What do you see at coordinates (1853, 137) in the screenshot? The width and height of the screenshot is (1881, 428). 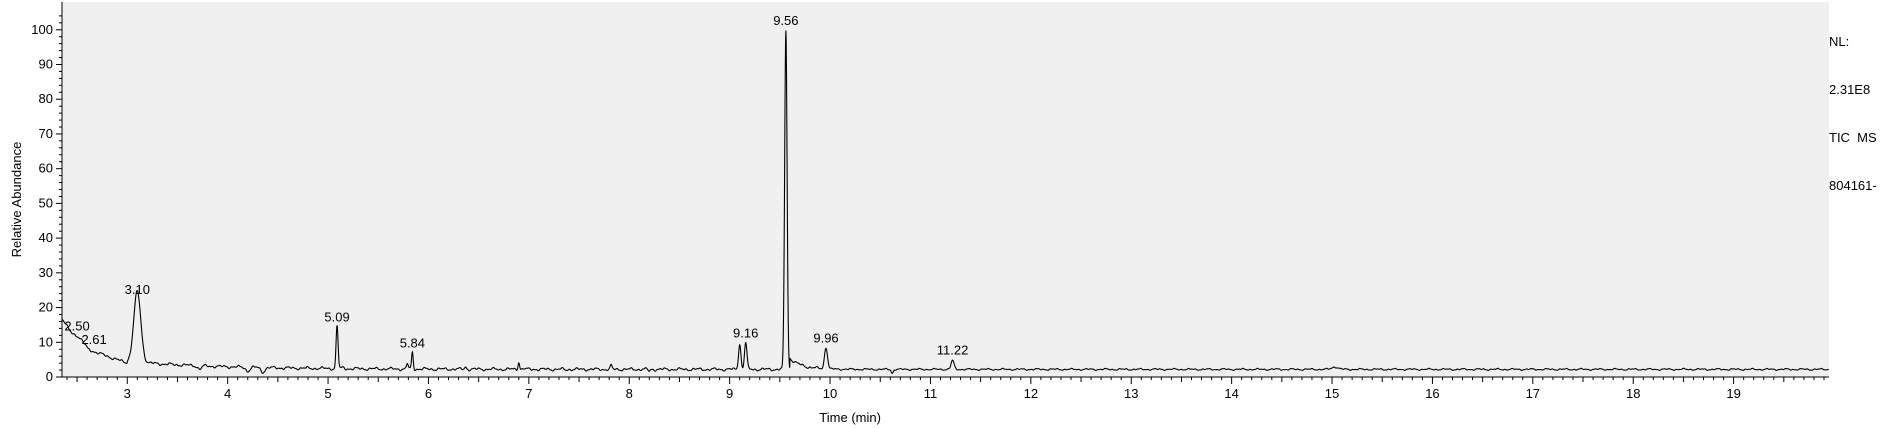 I see `scan-filter: TIC MS` at bounding box center [1853, 137].